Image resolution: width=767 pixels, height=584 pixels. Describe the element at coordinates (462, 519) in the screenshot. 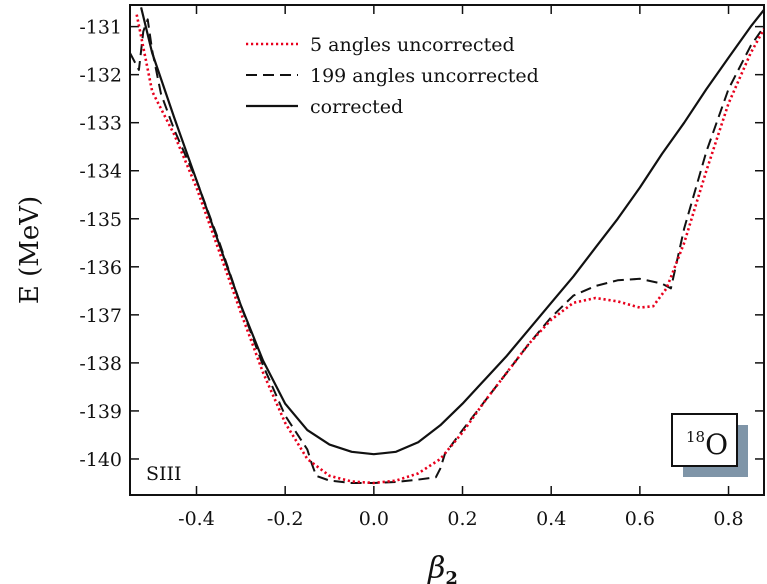

I see `x-tick-label: 0.2` at that location.